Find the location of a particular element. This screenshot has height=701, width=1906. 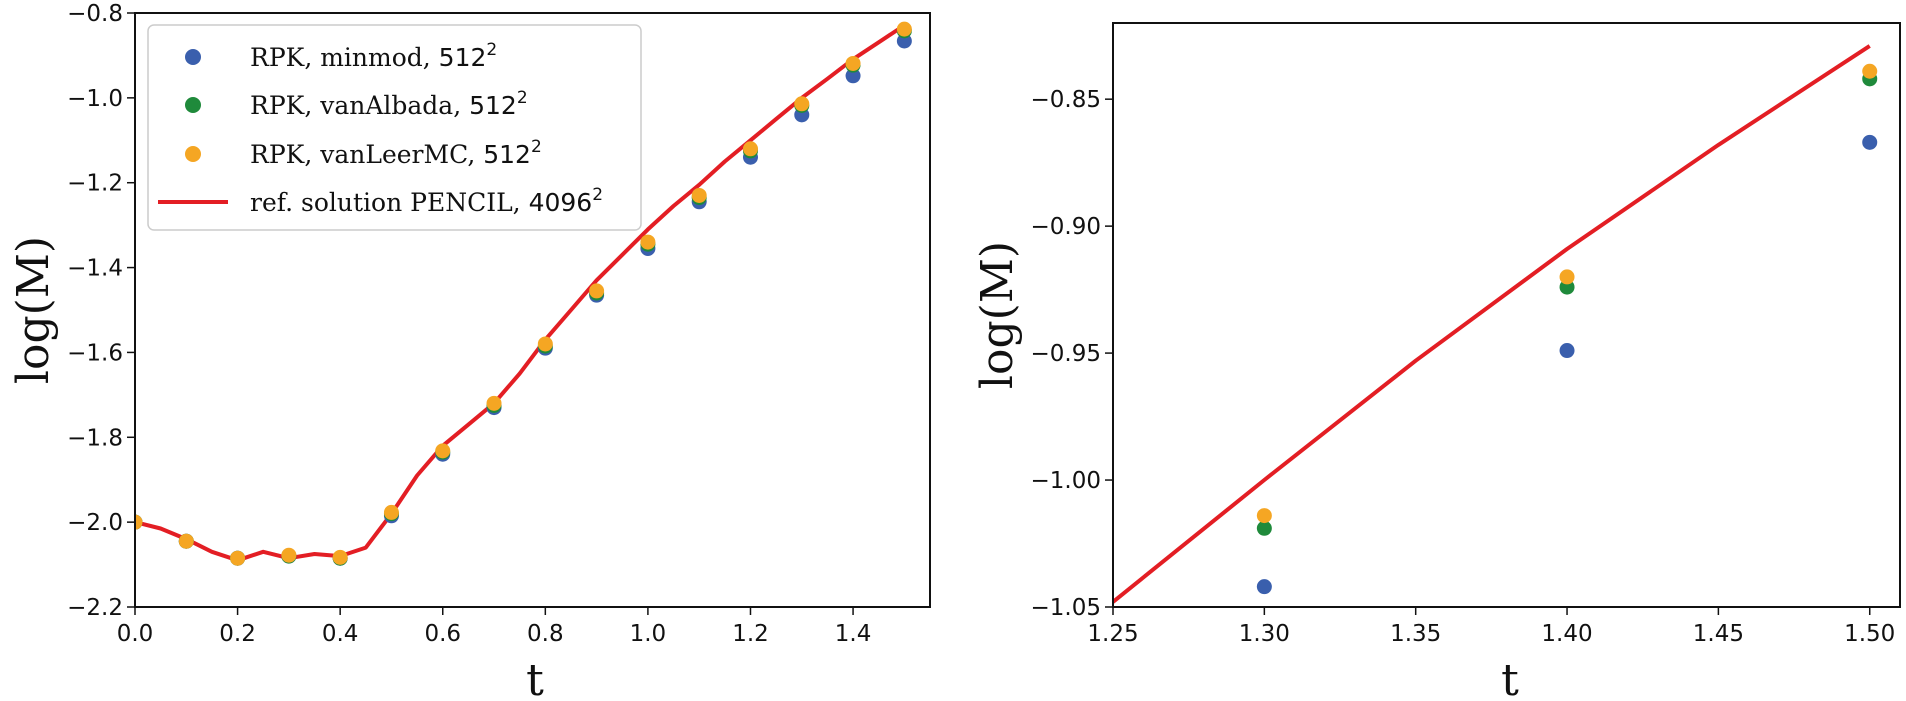

right-x-tick-label: 1.30 is located at coordinates (1264, 634).